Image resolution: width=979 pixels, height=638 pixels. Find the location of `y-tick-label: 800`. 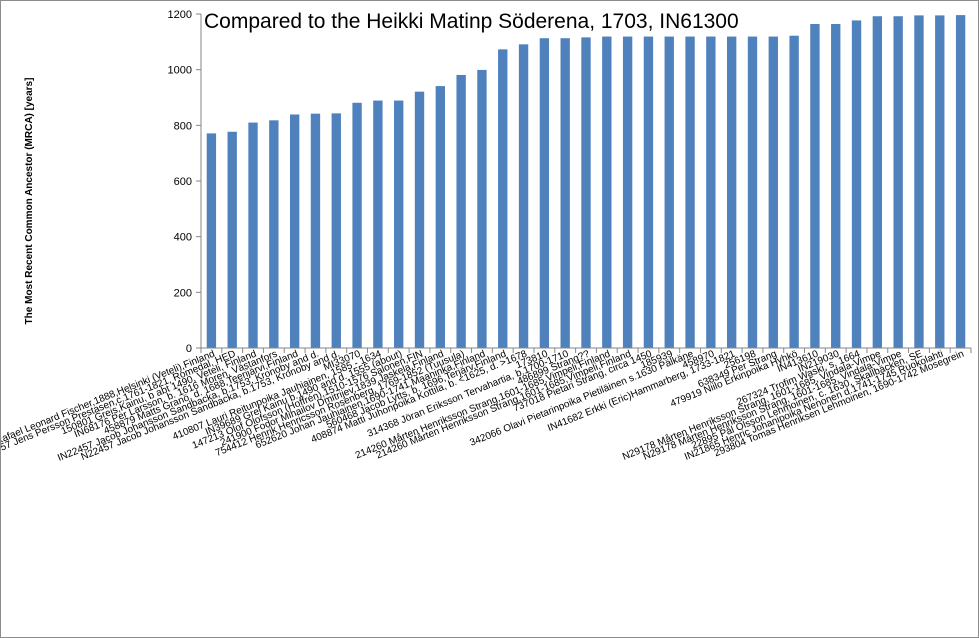

y-tick-label: 800 is located at coordinates (183, 126).